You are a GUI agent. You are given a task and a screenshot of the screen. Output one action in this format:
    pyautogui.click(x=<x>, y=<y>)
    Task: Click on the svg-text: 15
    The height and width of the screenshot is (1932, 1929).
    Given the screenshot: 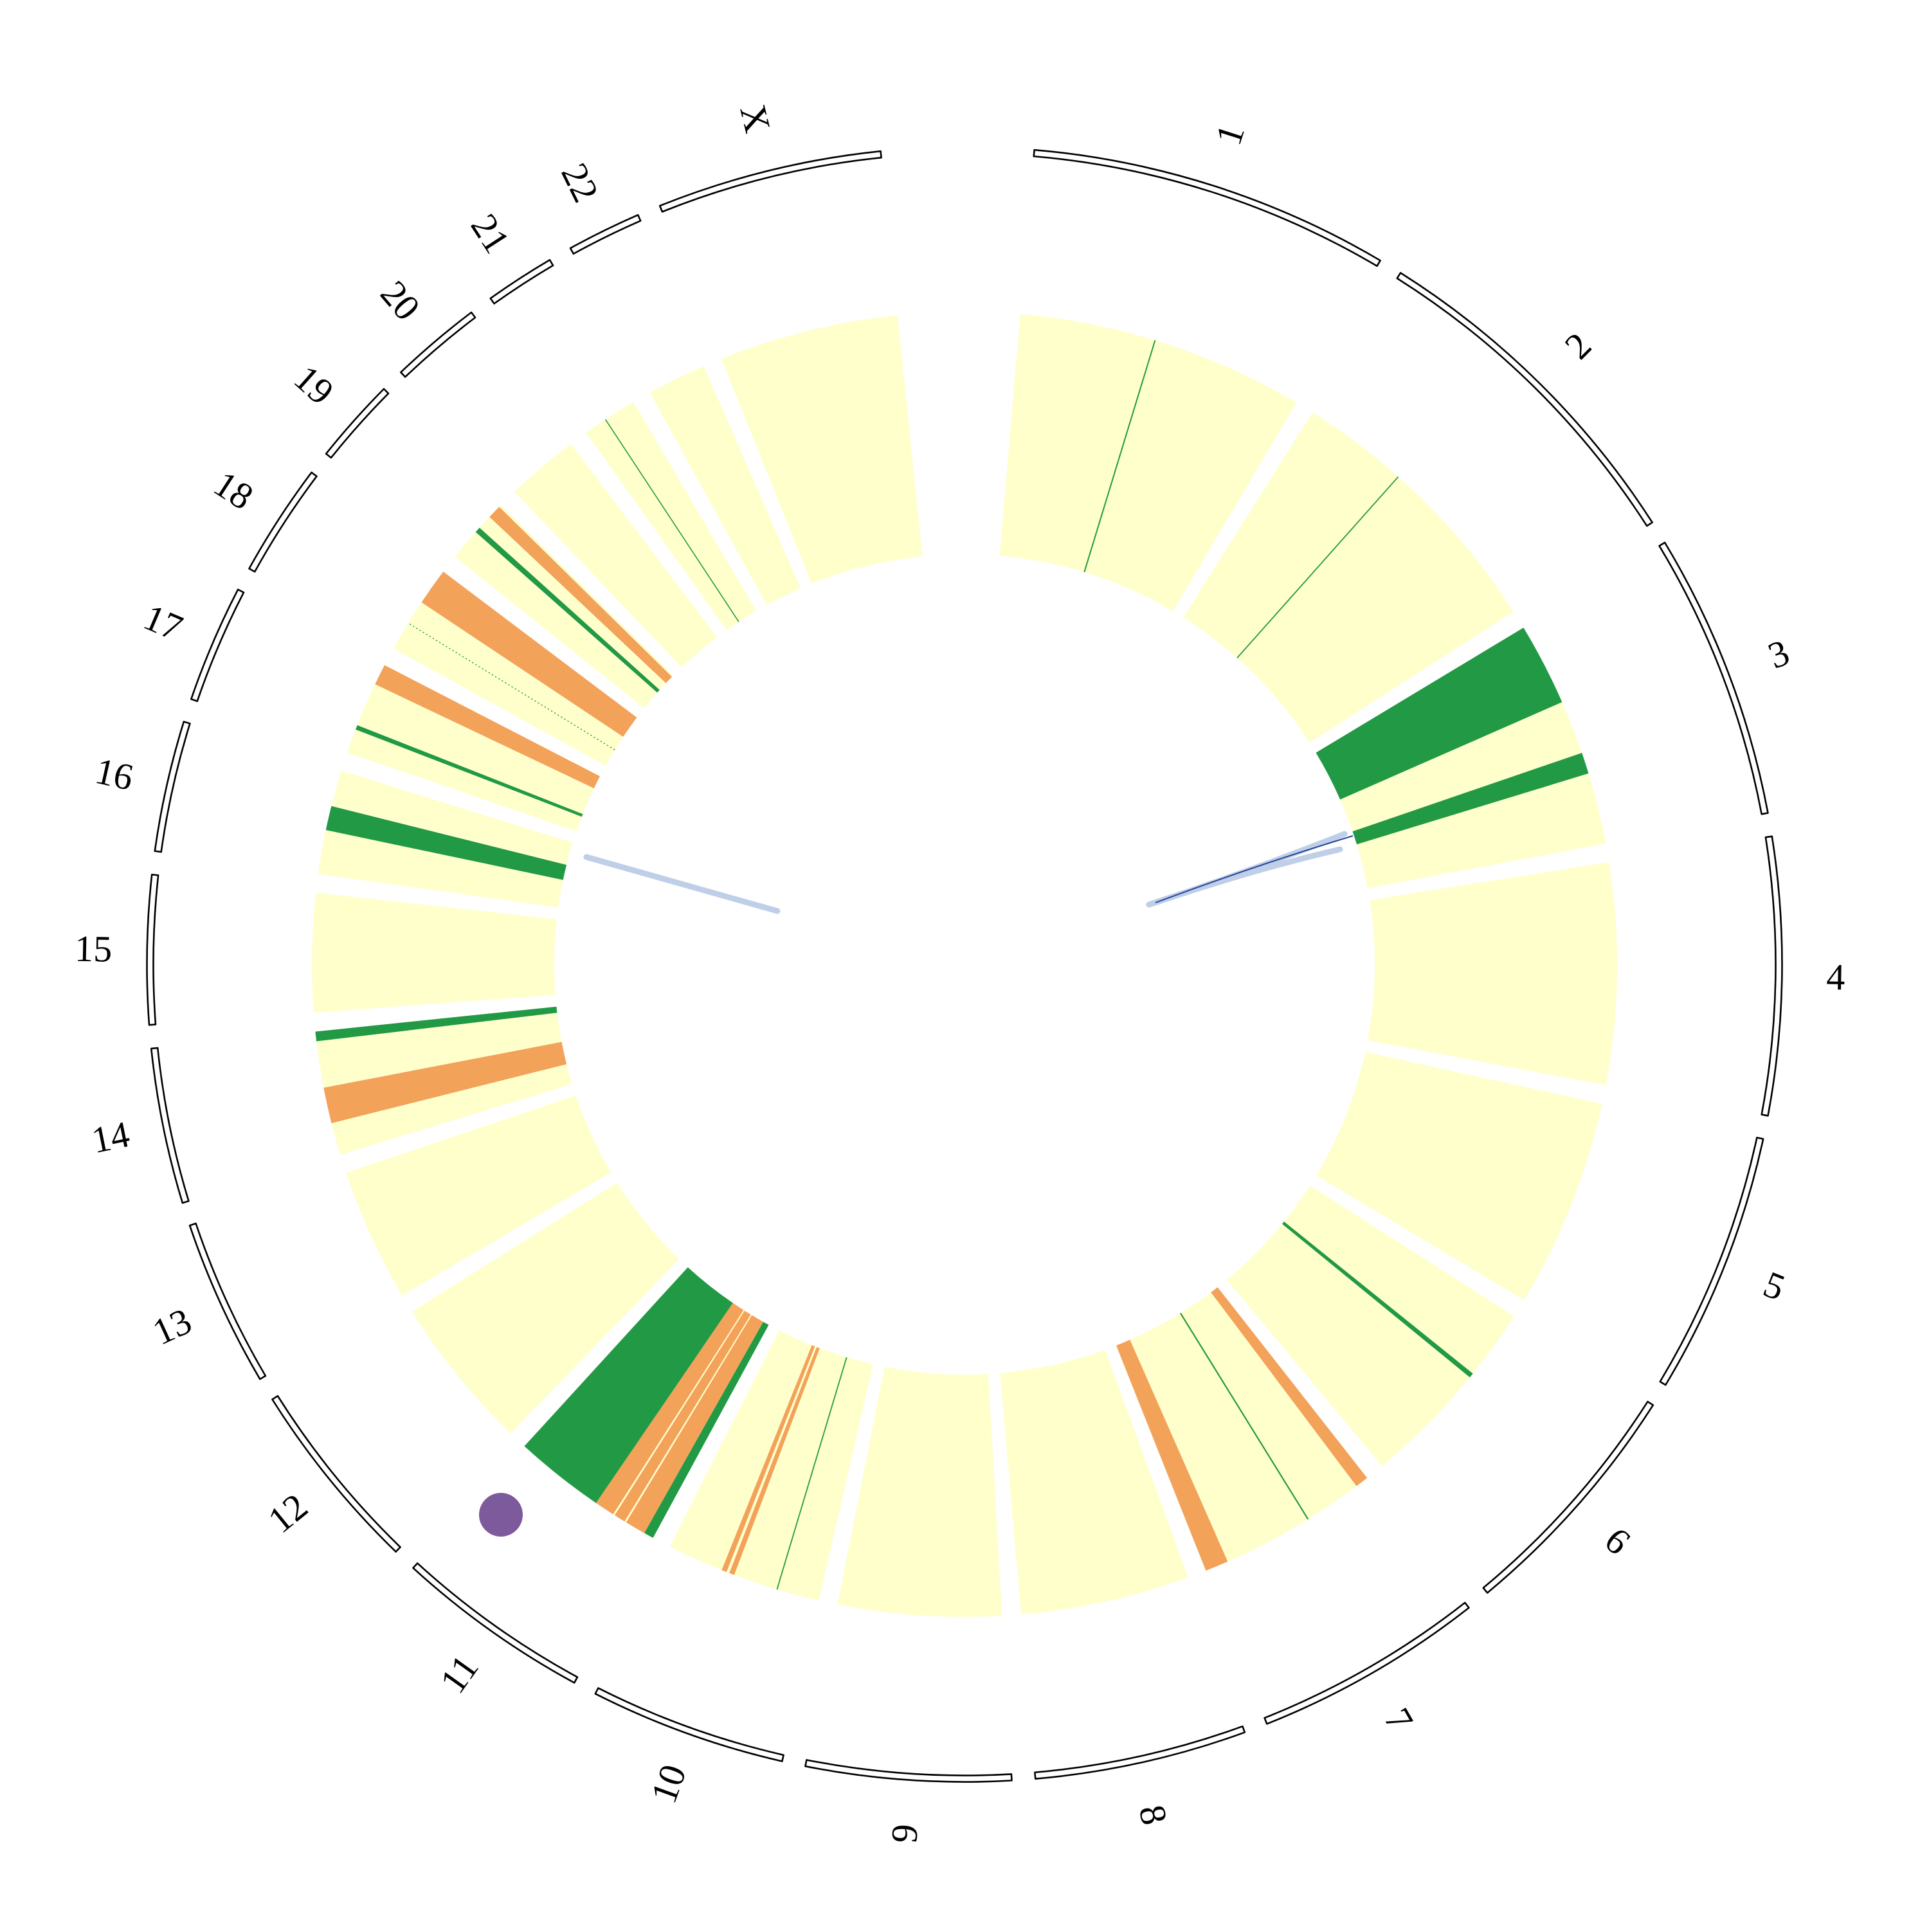 What is the action you would take?
    pyautogui.click(x=94, y=949)
    